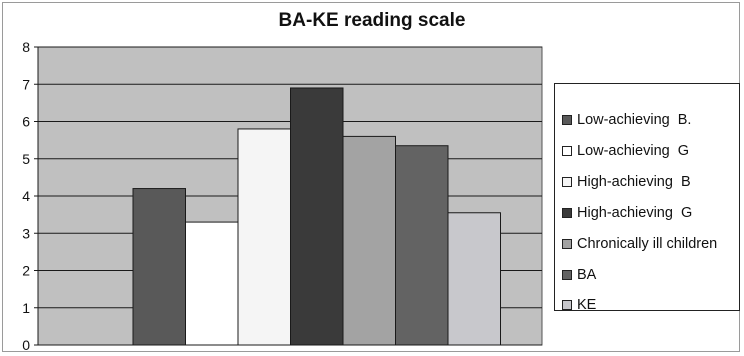  I want to click on legend-label: BA, so click(587, 275).